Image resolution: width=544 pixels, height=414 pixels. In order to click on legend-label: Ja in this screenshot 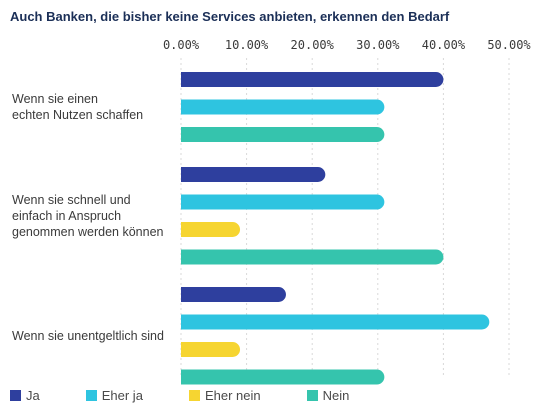, I will do `click(33, 395)`.